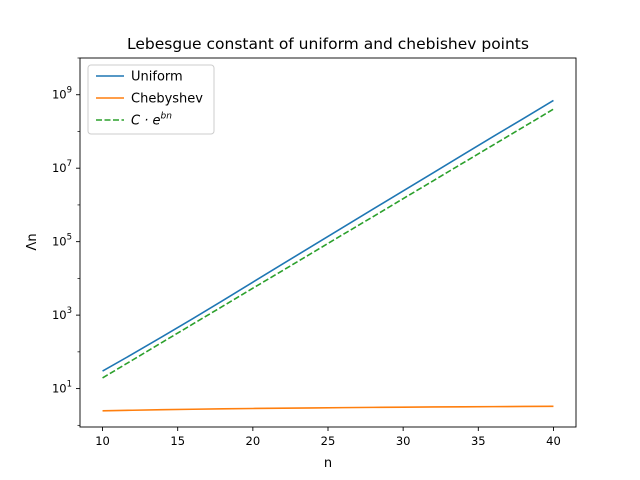 Image resolution: width=640 pixels, height=480 pixels. What do you see at coordinates (328, 463) in the screenshot?
I see `x-axis-label: n` at bounding box center [328, 463].